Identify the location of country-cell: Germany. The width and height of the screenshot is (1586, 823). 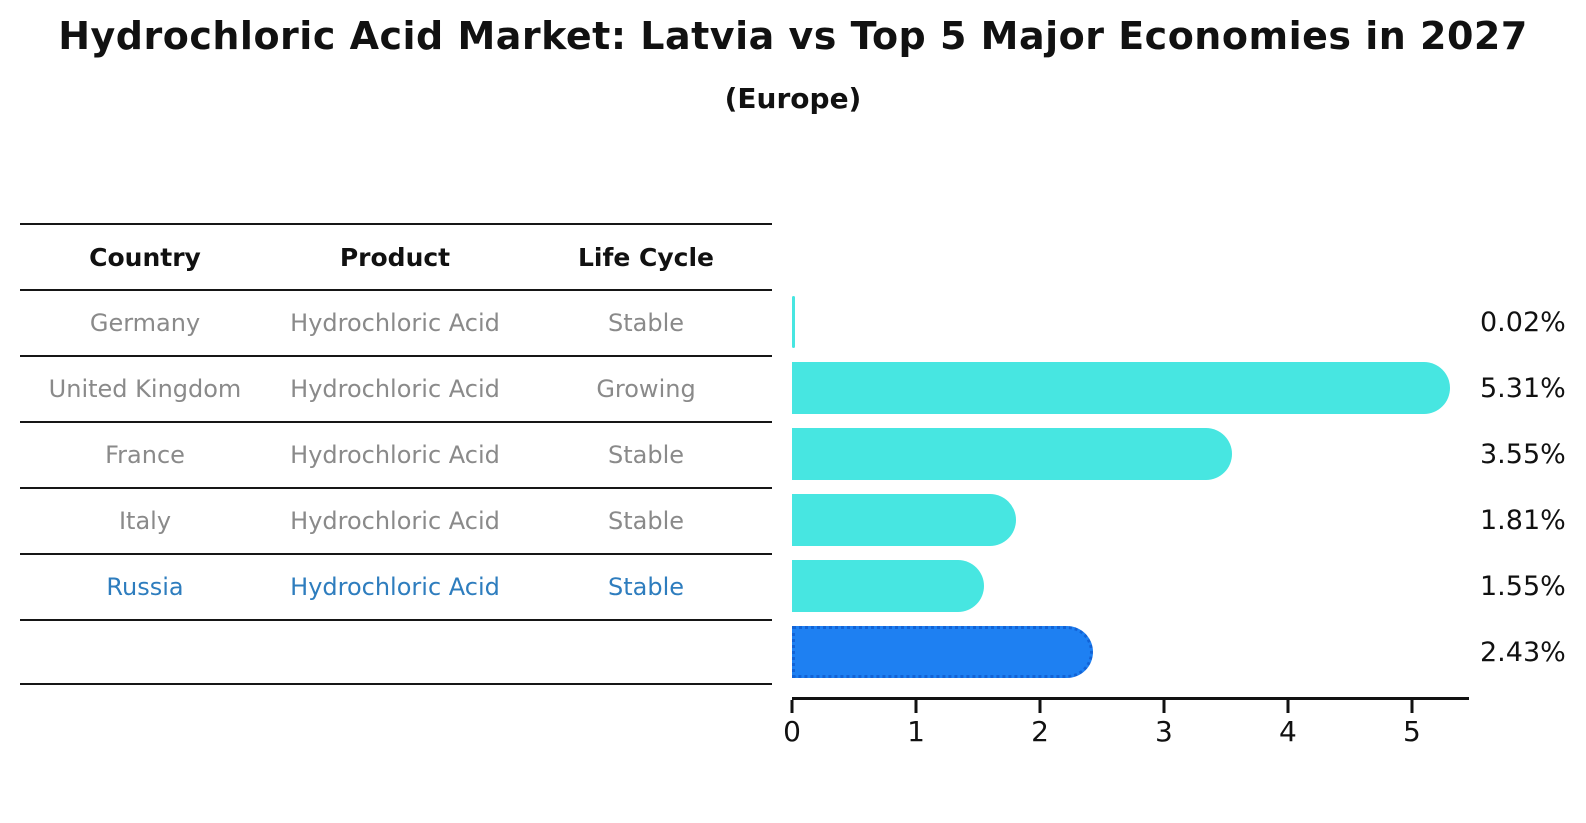
(145, 323).